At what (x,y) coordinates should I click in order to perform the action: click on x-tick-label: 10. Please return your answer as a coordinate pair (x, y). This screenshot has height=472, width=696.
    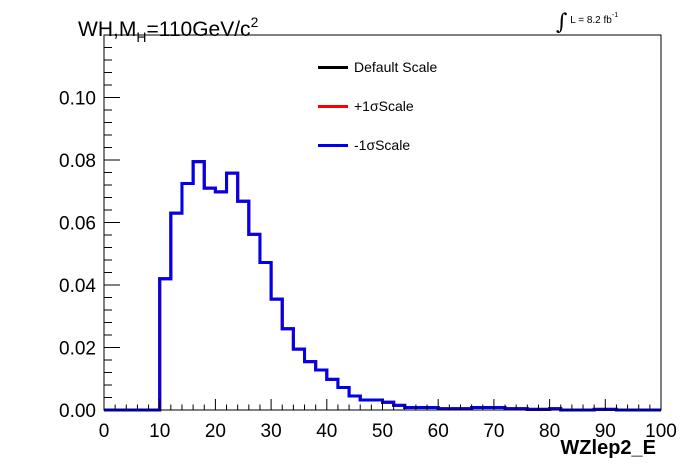
    Looking at the image, I should click on (159, 431).